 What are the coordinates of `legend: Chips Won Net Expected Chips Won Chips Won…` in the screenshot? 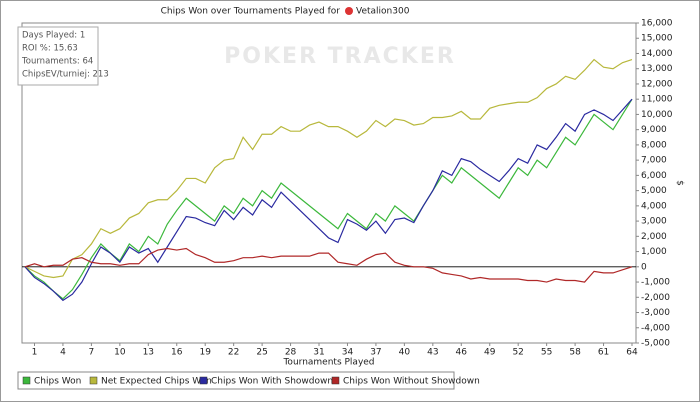 It's located at (248, 380).